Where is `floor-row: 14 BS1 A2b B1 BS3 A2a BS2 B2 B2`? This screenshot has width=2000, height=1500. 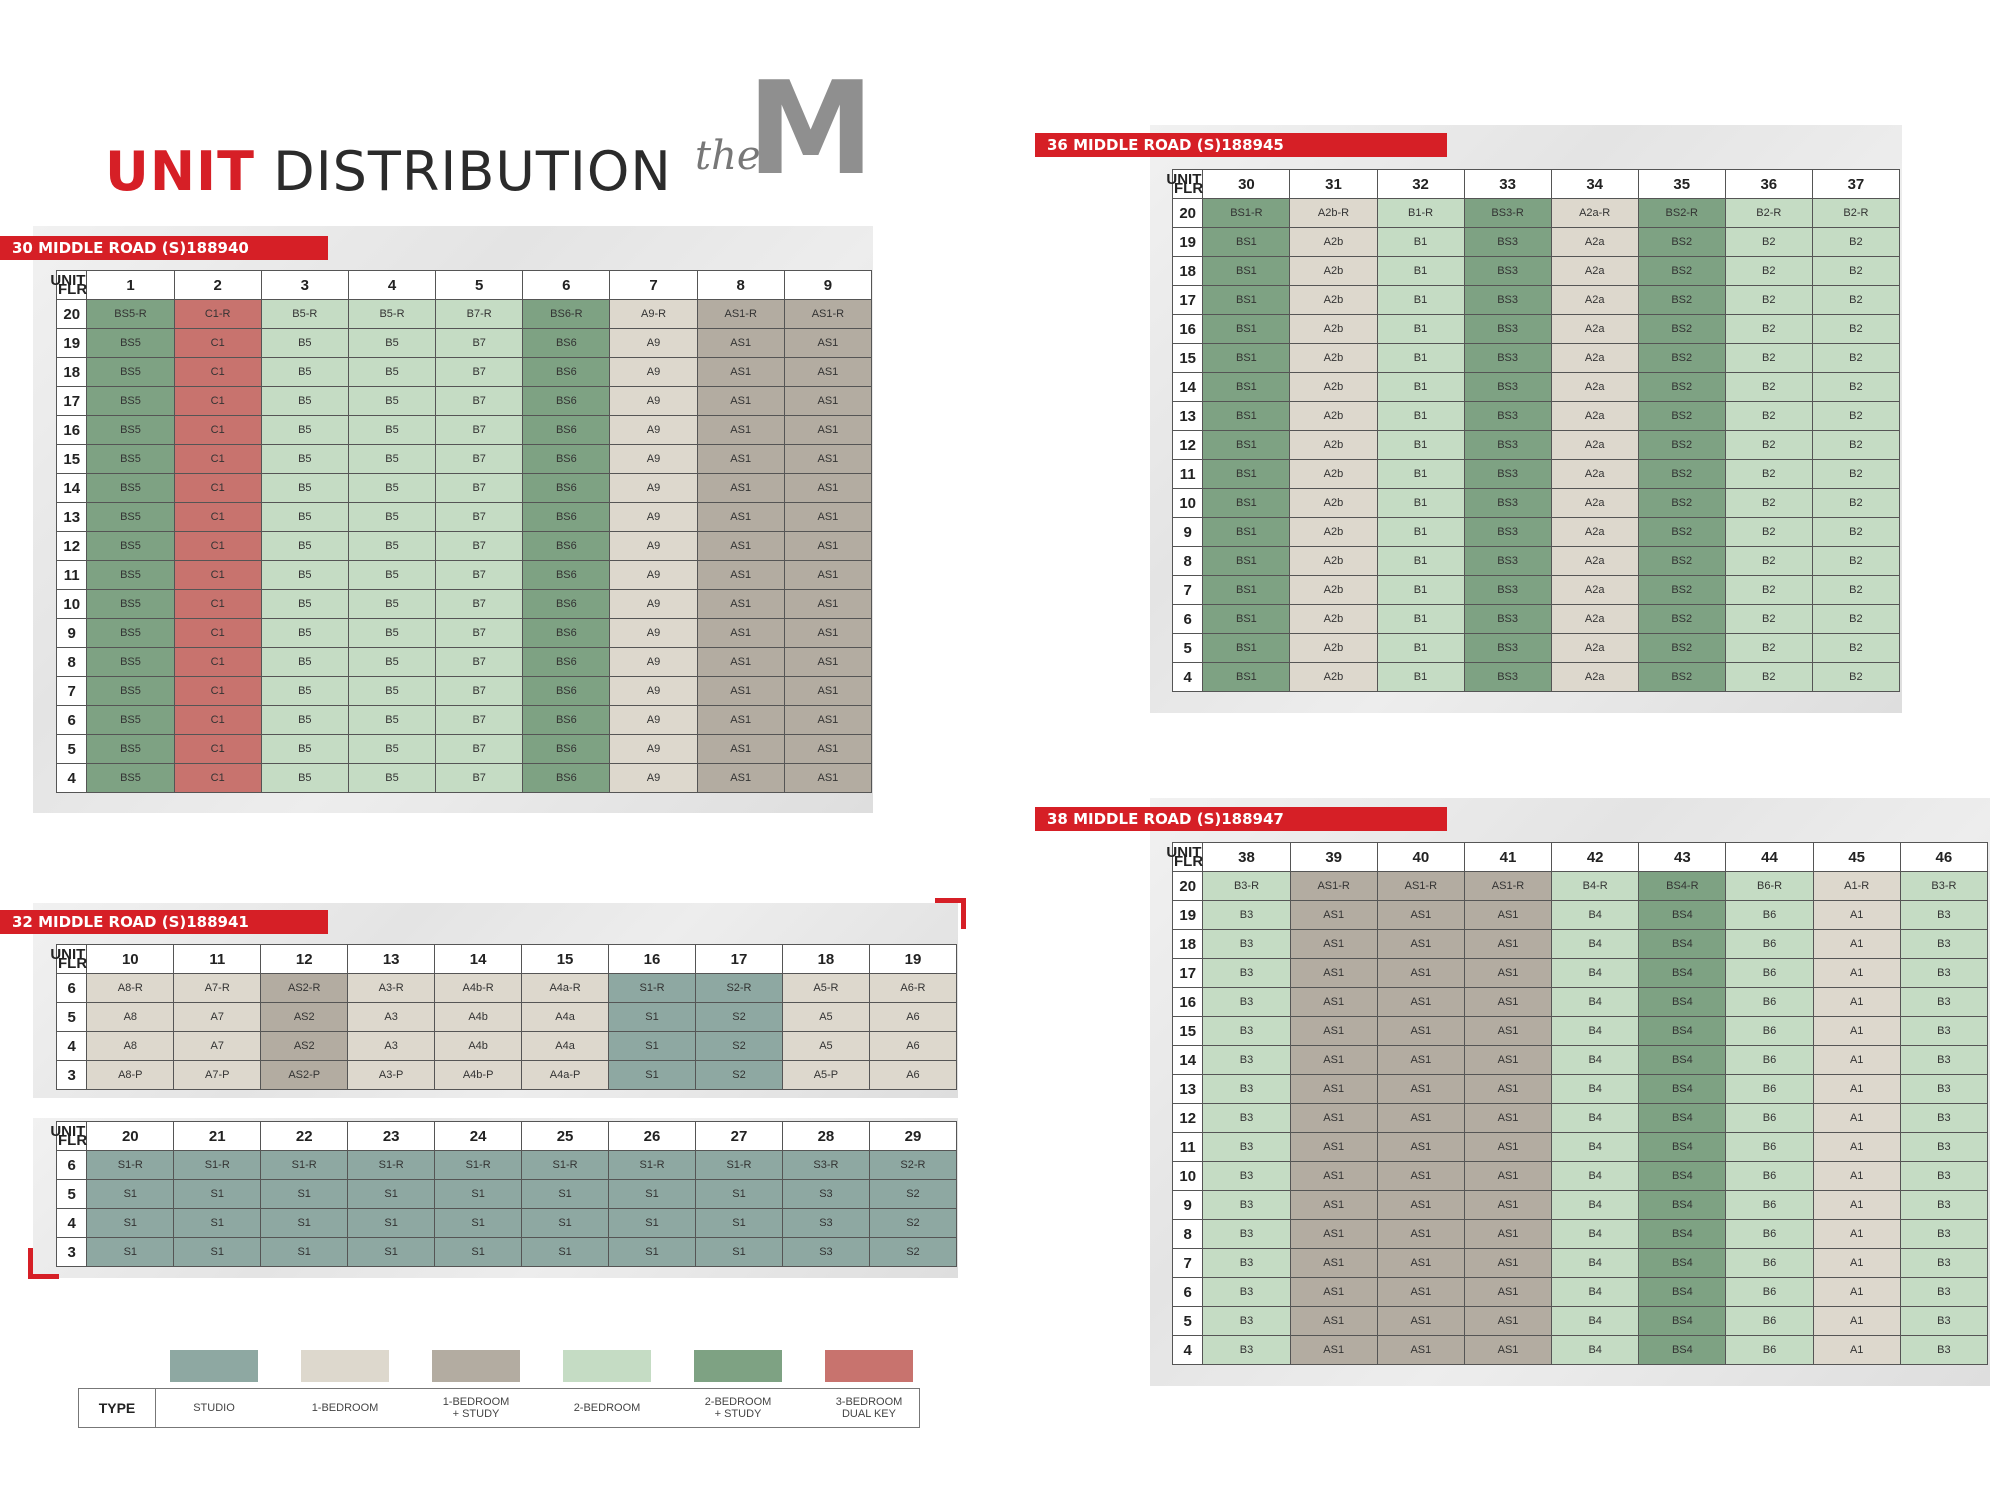
floor-row: 14 BS1 A2b B1 BS3 A2a BS2 B2 B2 is located at coordinates (1536, 387).